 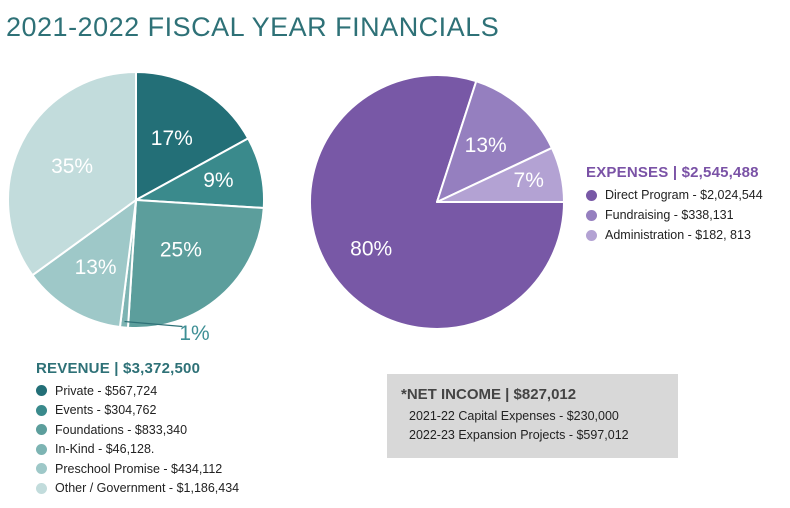 I want to click on revenue-title: REVENUE | $3,372,500, so click(x=118, y=368).